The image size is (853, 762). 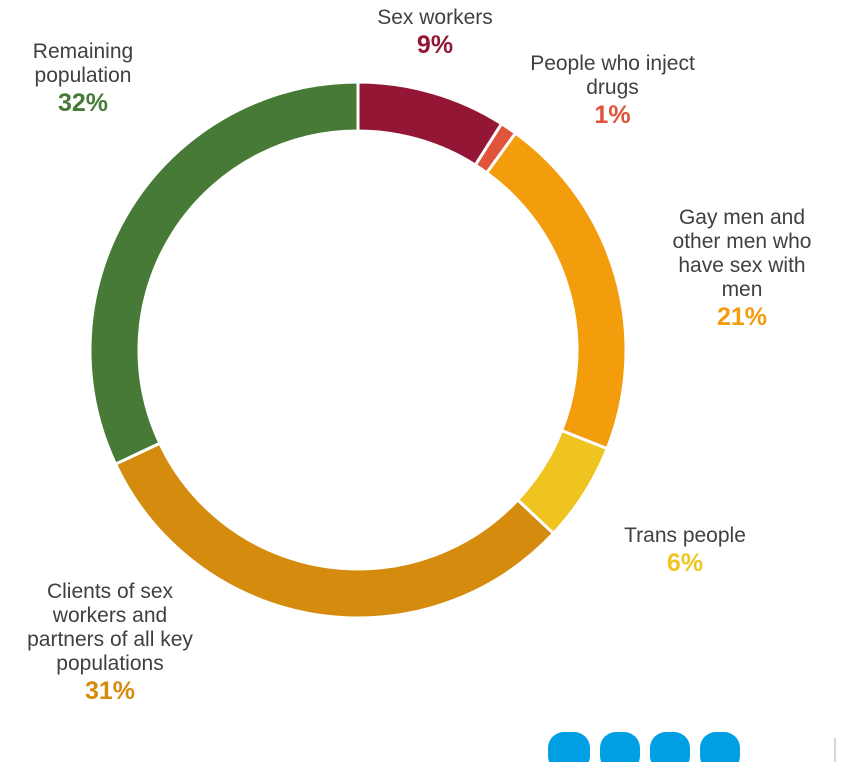 What do you see at coordinates (612, 75) in the screenshot?
I see `slice-label: People who inject drugs` at bounding box center [612, 75].